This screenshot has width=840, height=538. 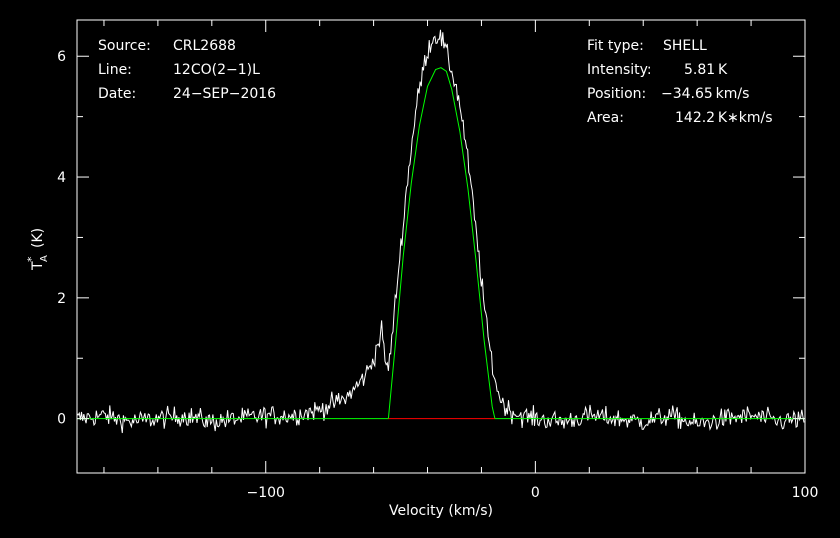 What do you see at coordinates (685, 46) in the screenshot?
I see `fit-type-value: SHELL` at bounding box center [685, 46].